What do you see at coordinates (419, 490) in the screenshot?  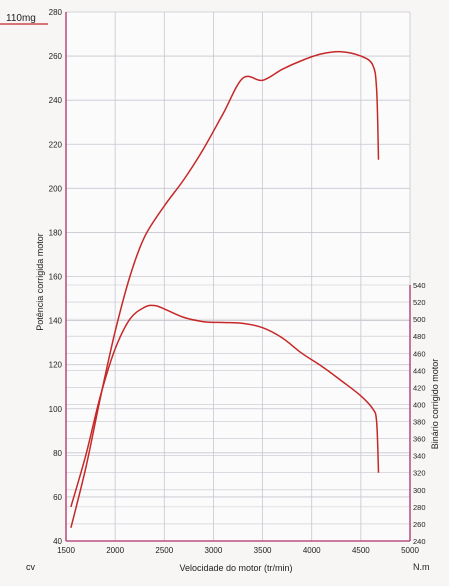 I see `y-right-tick-label: 300` at bounding box center [419, 490].